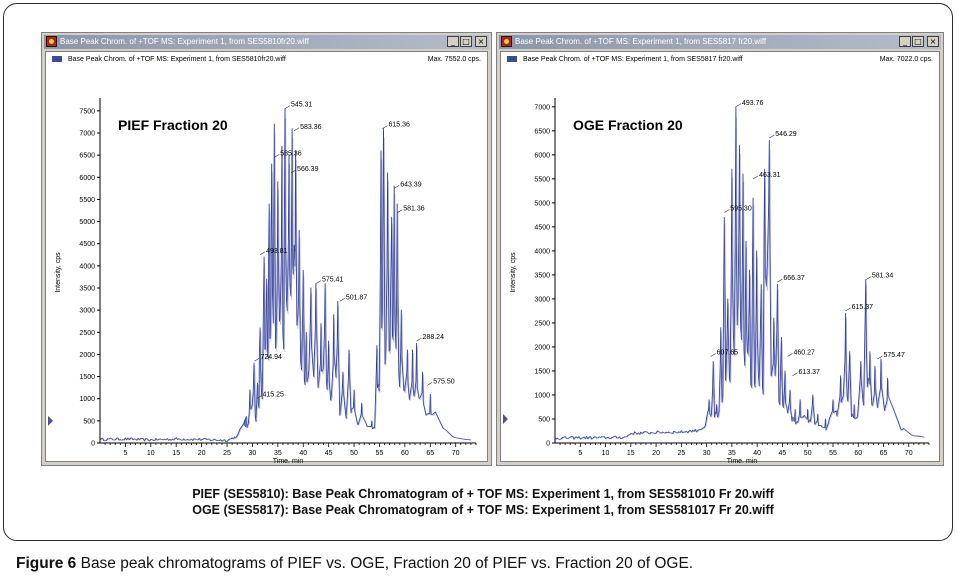 The height and width of the screenshot is (587, 958). What do you see at coordinates (50, 420) in the screenshot?
I see `baseline-marker-icon` at bounding box center [50, 420].